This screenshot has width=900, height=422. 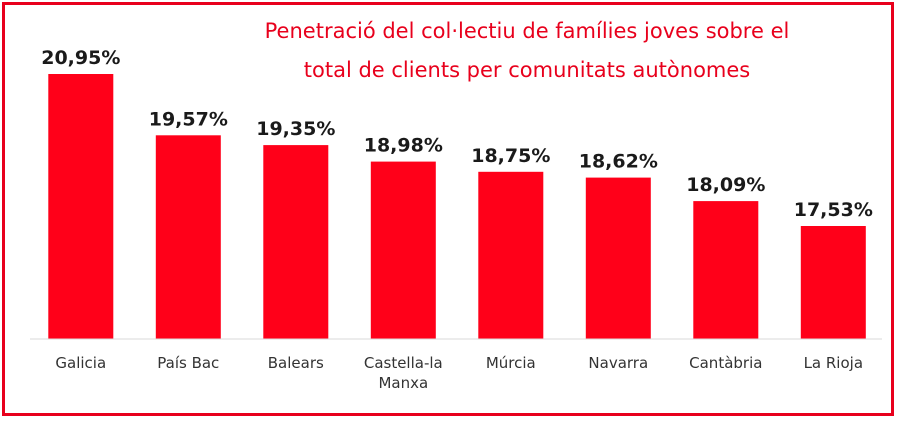 What do you see at coordinates (725, 185) in the screenshot?
I see `data-label: 18,09%` at bounding box center [725, 185].